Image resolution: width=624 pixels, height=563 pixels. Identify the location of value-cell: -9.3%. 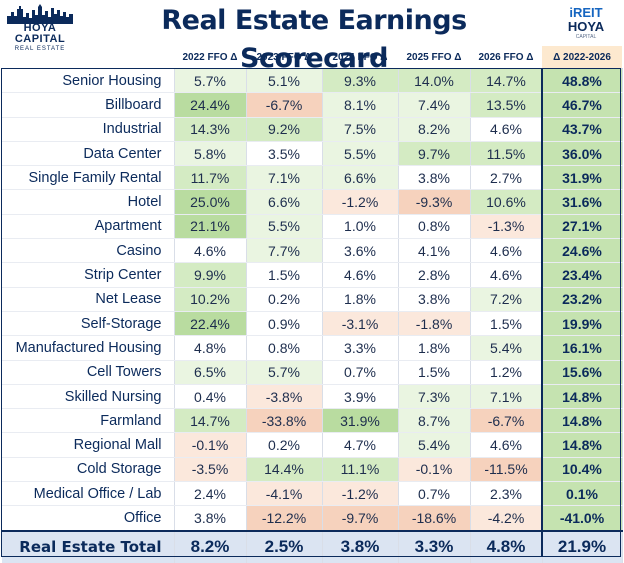
(434, 202).